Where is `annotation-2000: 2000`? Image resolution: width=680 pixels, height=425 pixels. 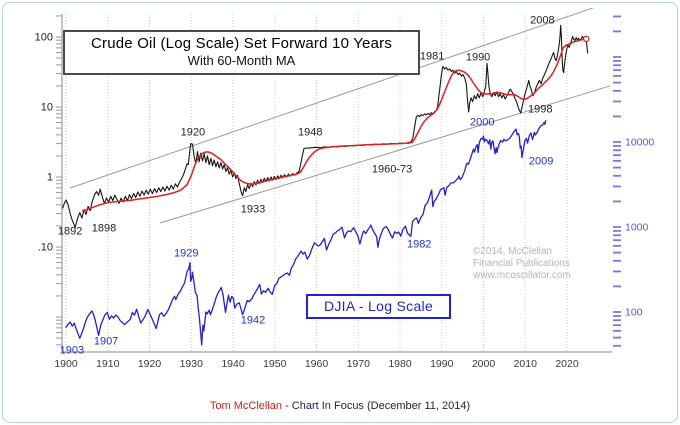 annotation-2000: 2000 is located at coordinates (482, 122).